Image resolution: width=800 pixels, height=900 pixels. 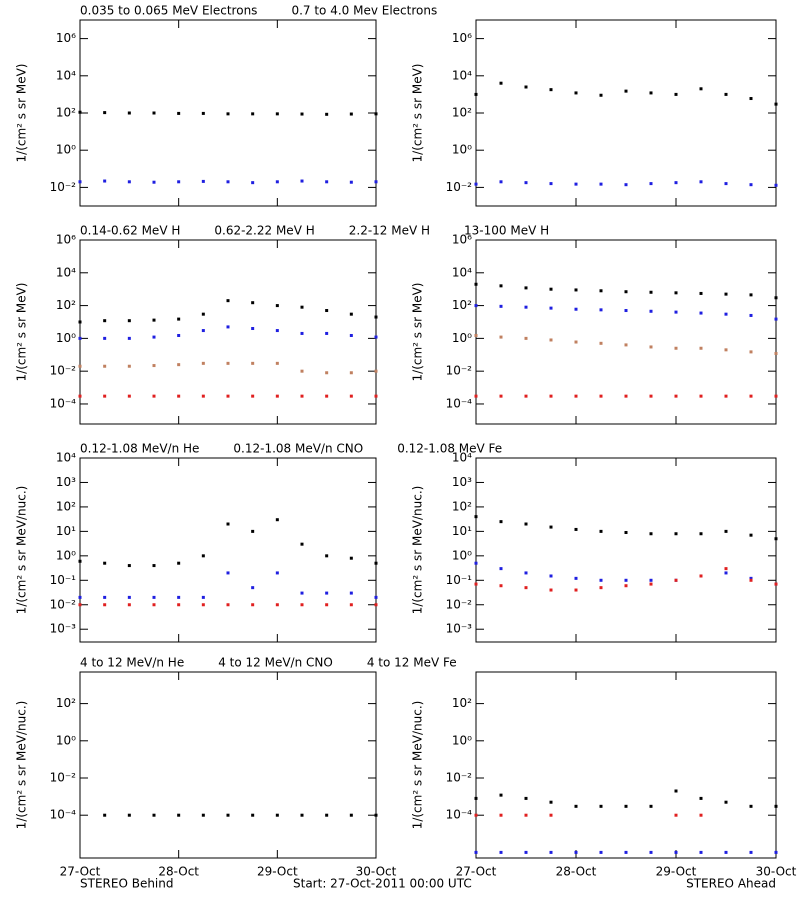 I want to click on footer-right: STEREO Ahead, so click(x=731, y=884).